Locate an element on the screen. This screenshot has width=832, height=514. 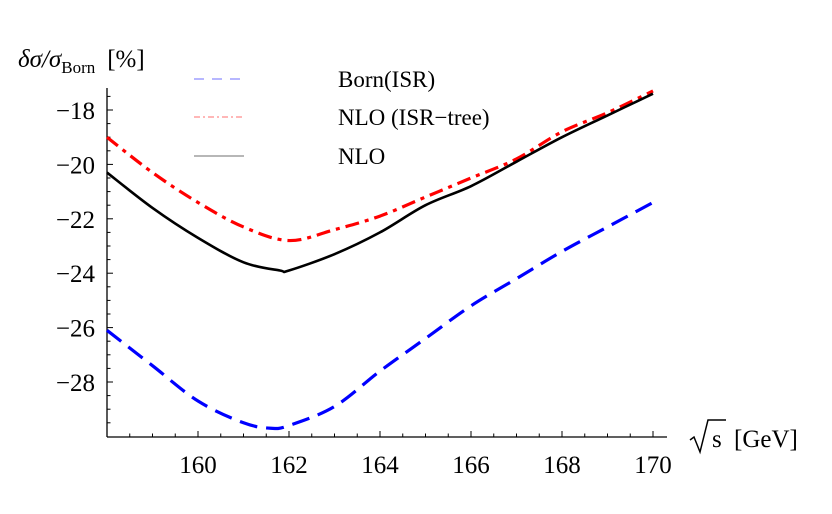
sqrt-icon is located at coordinates (707, 437).